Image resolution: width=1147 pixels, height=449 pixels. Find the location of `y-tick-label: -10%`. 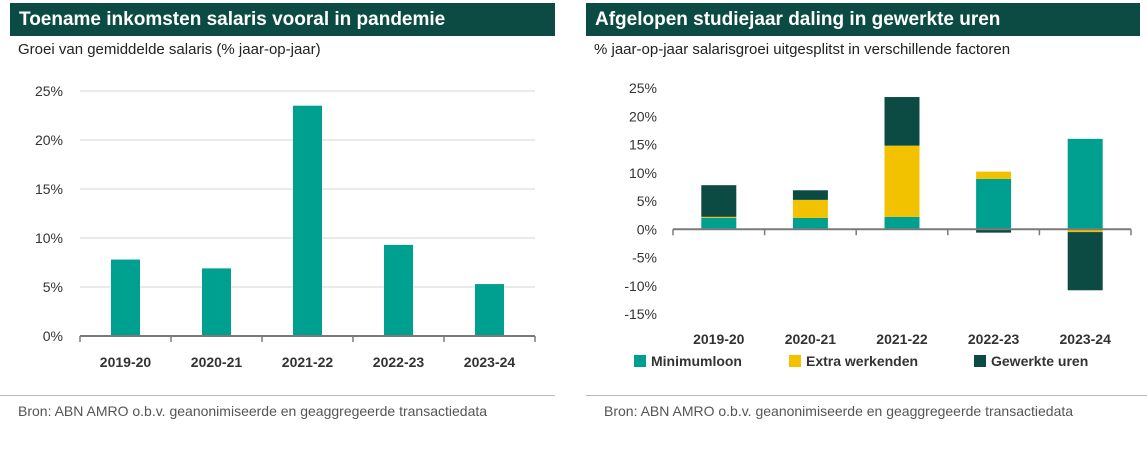

y-tick-label: -10% is located at coordinates (640, 286).